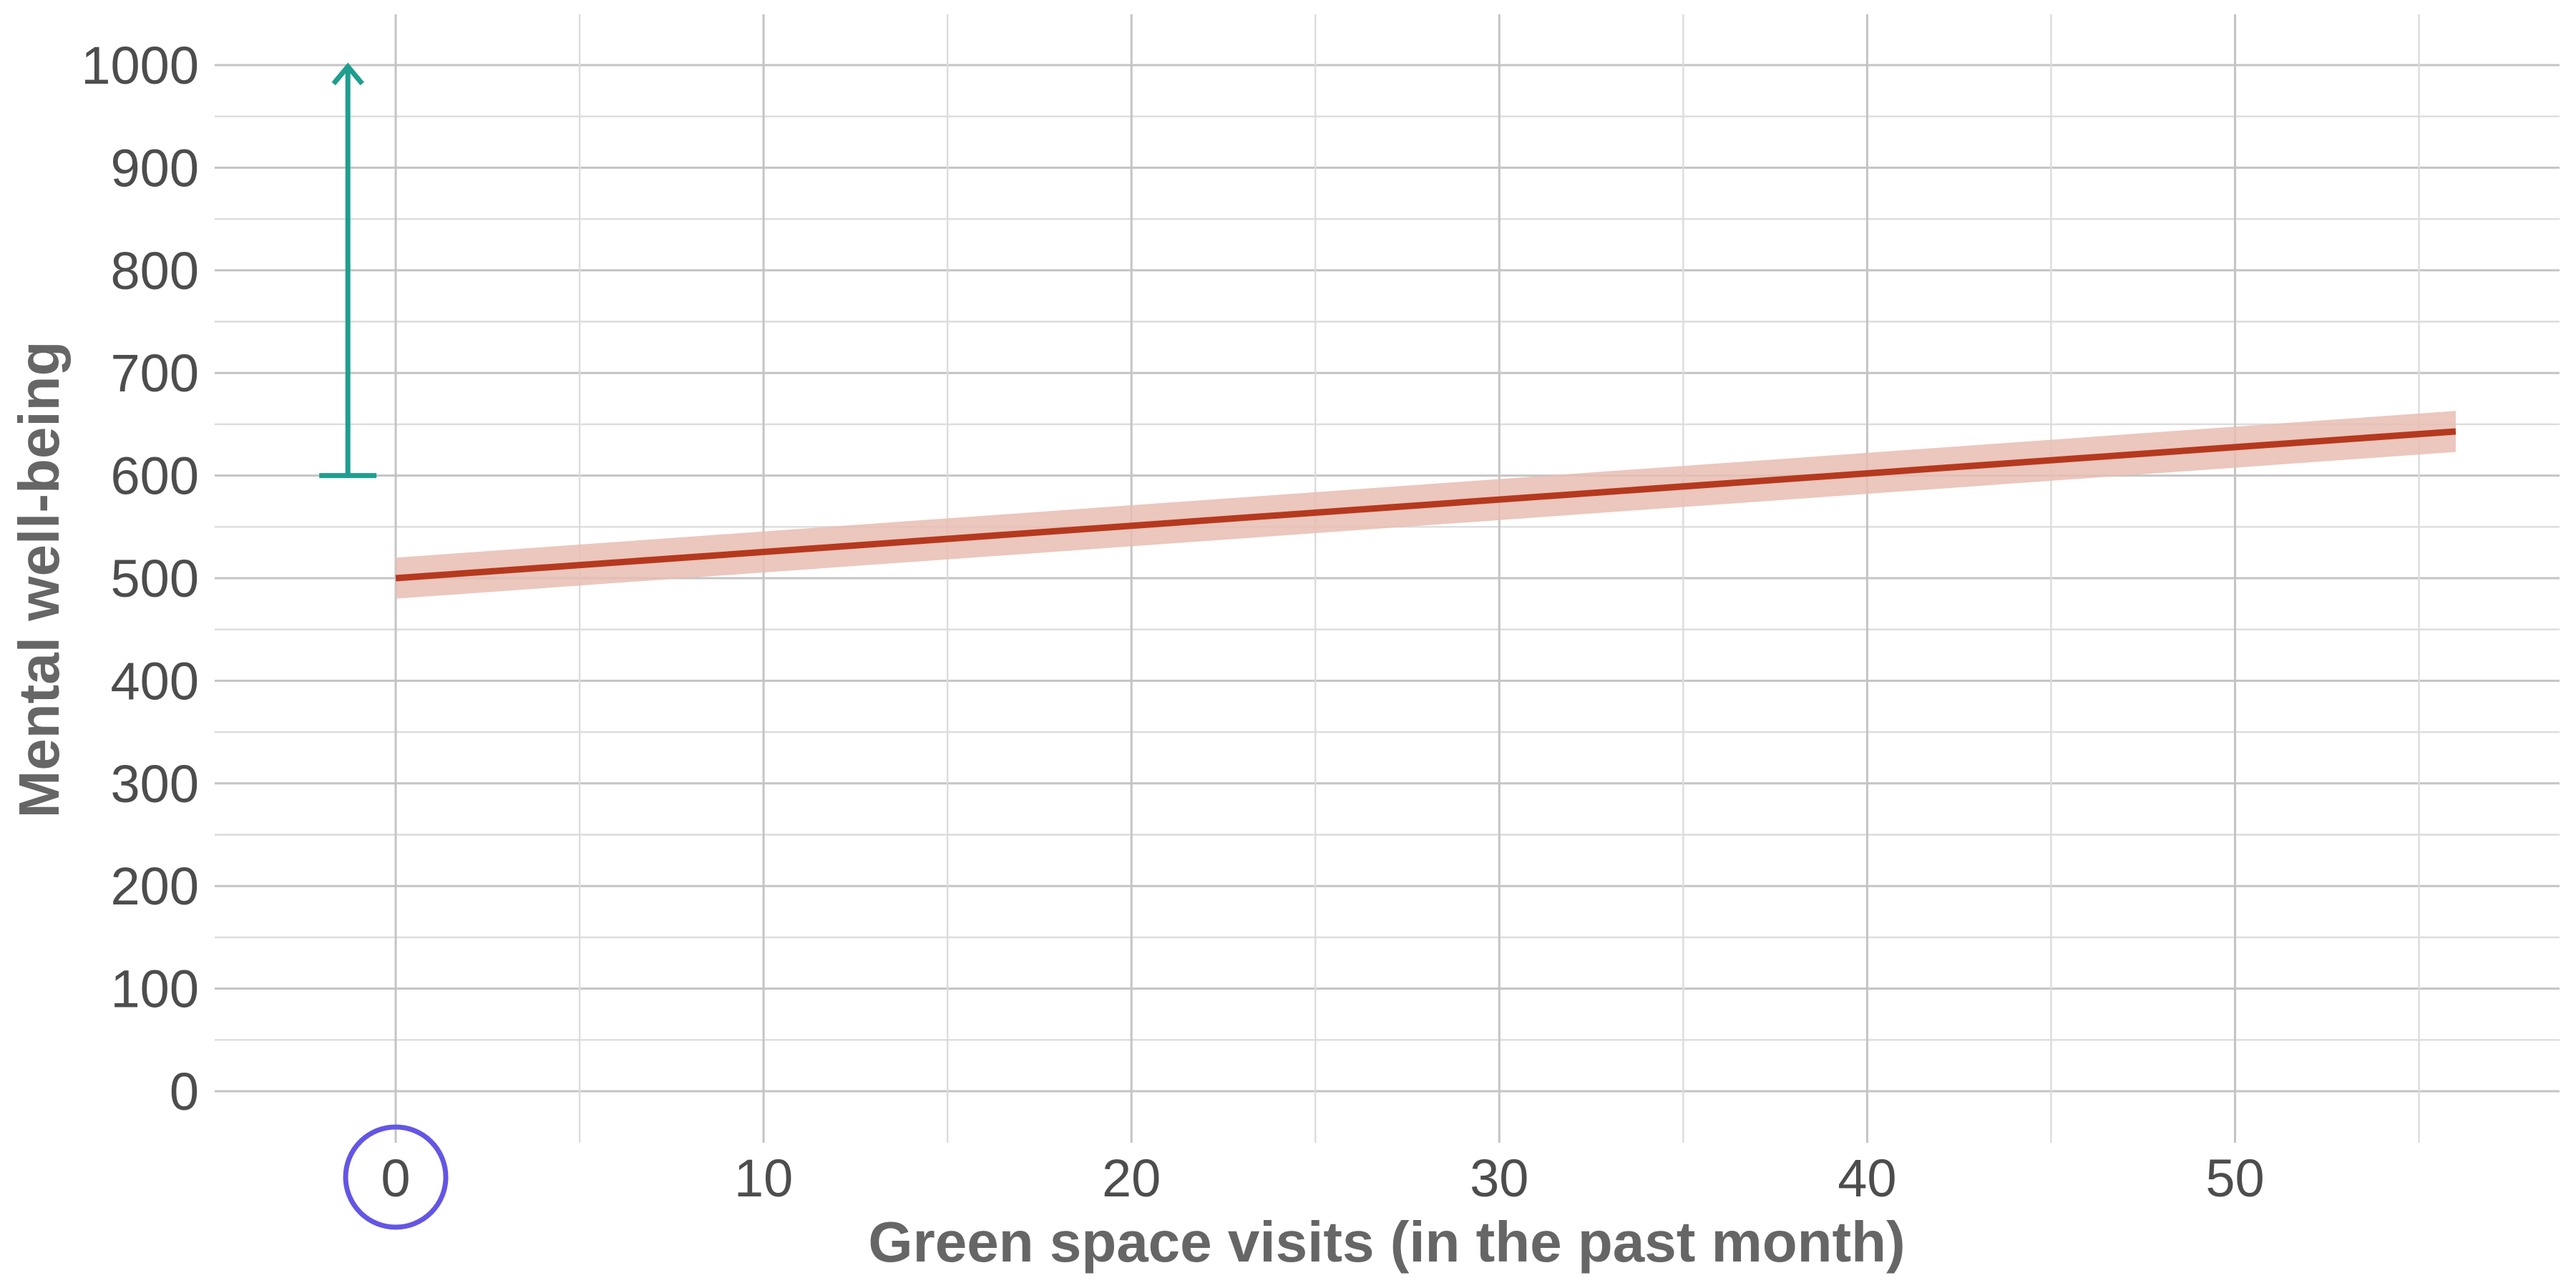 This screenshot has height=1288, width=2576. I want to click on y-tick-label: 200, so click(155, 886).